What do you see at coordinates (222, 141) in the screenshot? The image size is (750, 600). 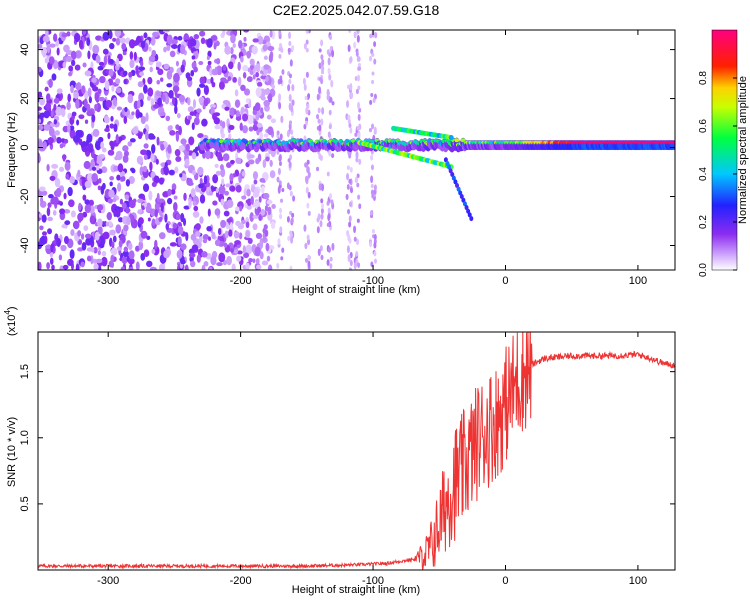 I see `carrier-core` at bounding box center [222, 141].